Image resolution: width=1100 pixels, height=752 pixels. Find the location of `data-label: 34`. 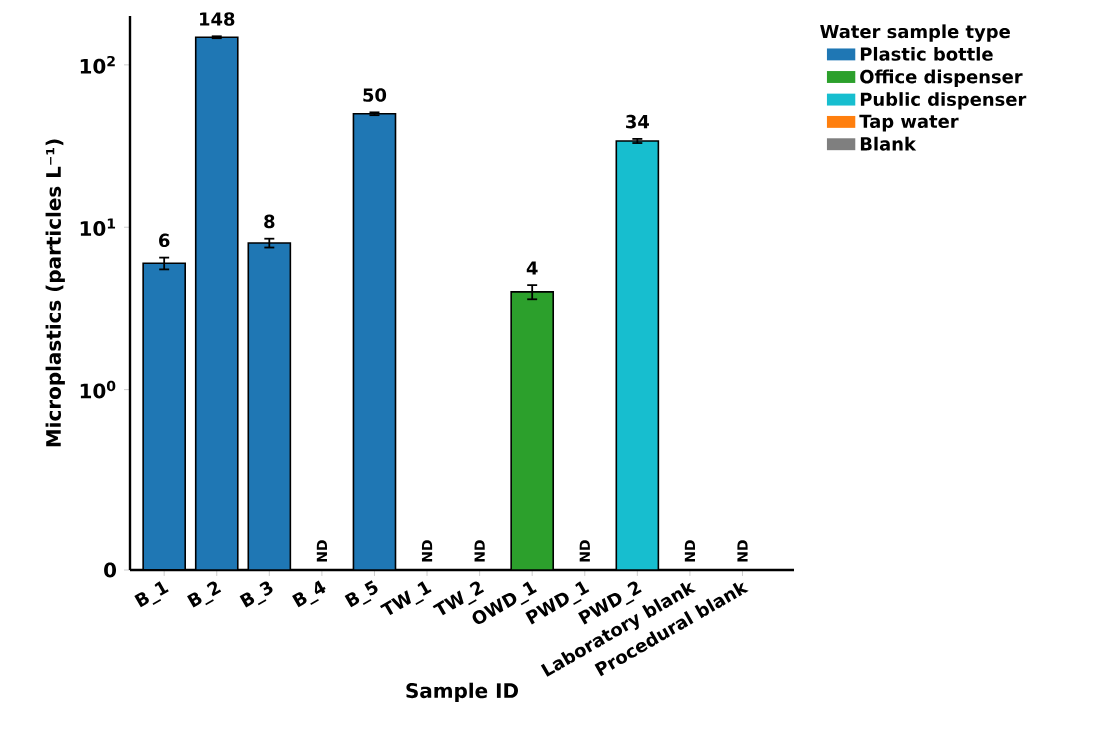

data-label: 34 is located at coordinates (637, 121).